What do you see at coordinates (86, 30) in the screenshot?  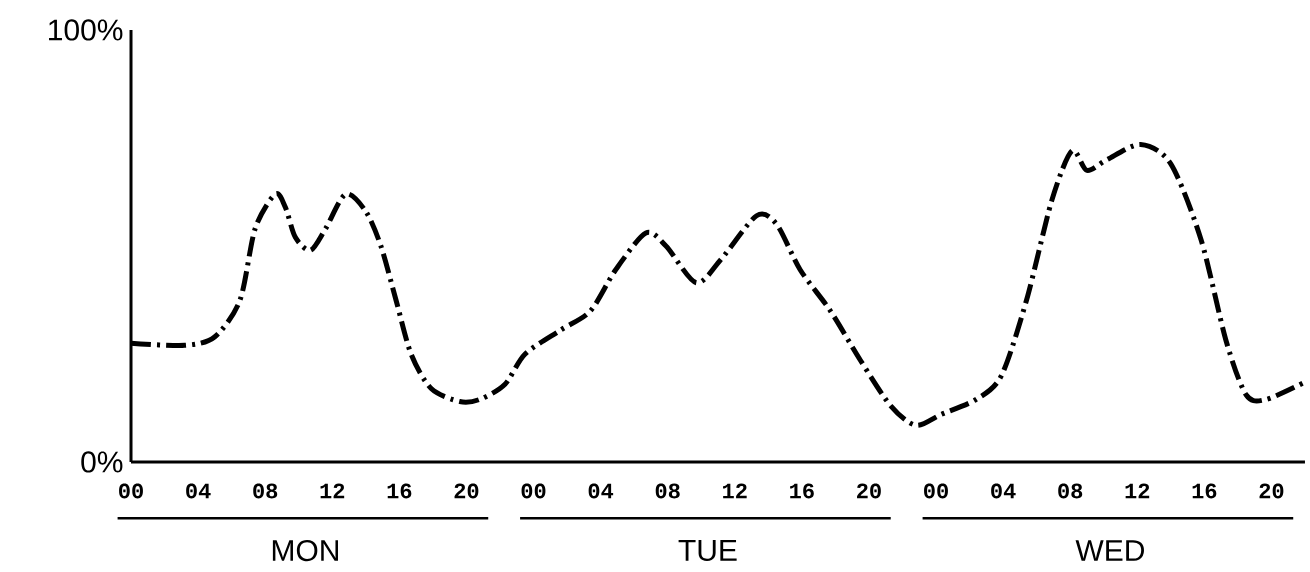 I see `y-tick-label: 100%` at bounding box center [86, 30].